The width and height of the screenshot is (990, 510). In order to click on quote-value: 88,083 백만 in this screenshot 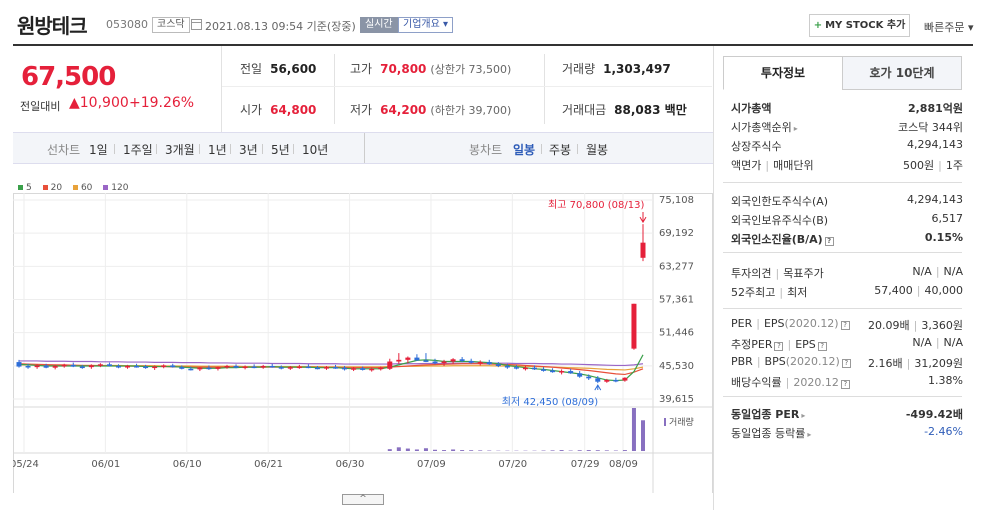, I will do `click(650, 110)`.